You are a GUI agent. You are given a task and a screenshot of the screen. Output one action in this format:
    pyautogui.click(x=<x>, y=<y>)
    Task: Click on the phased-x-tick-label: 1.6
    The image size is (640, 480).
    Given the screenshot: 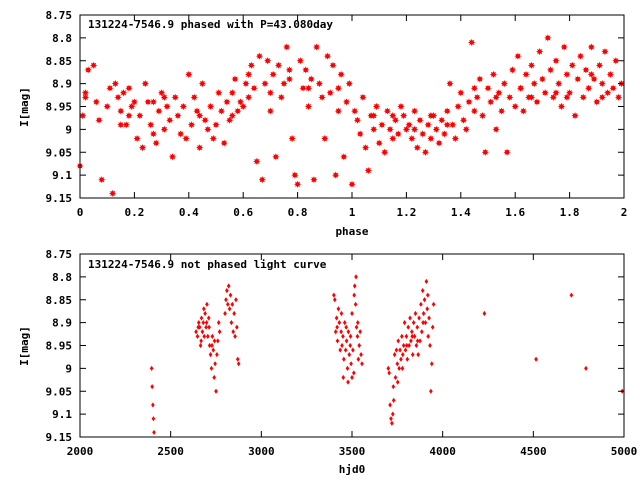 What is the action you would take?
    pyautogui.click(x=515, y=212)
    